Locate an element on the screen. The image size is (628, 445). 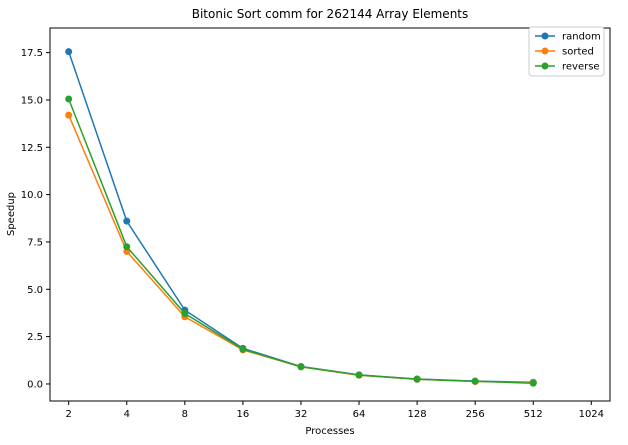
x-tick-label: 512 is located at coordinates (533, 414).